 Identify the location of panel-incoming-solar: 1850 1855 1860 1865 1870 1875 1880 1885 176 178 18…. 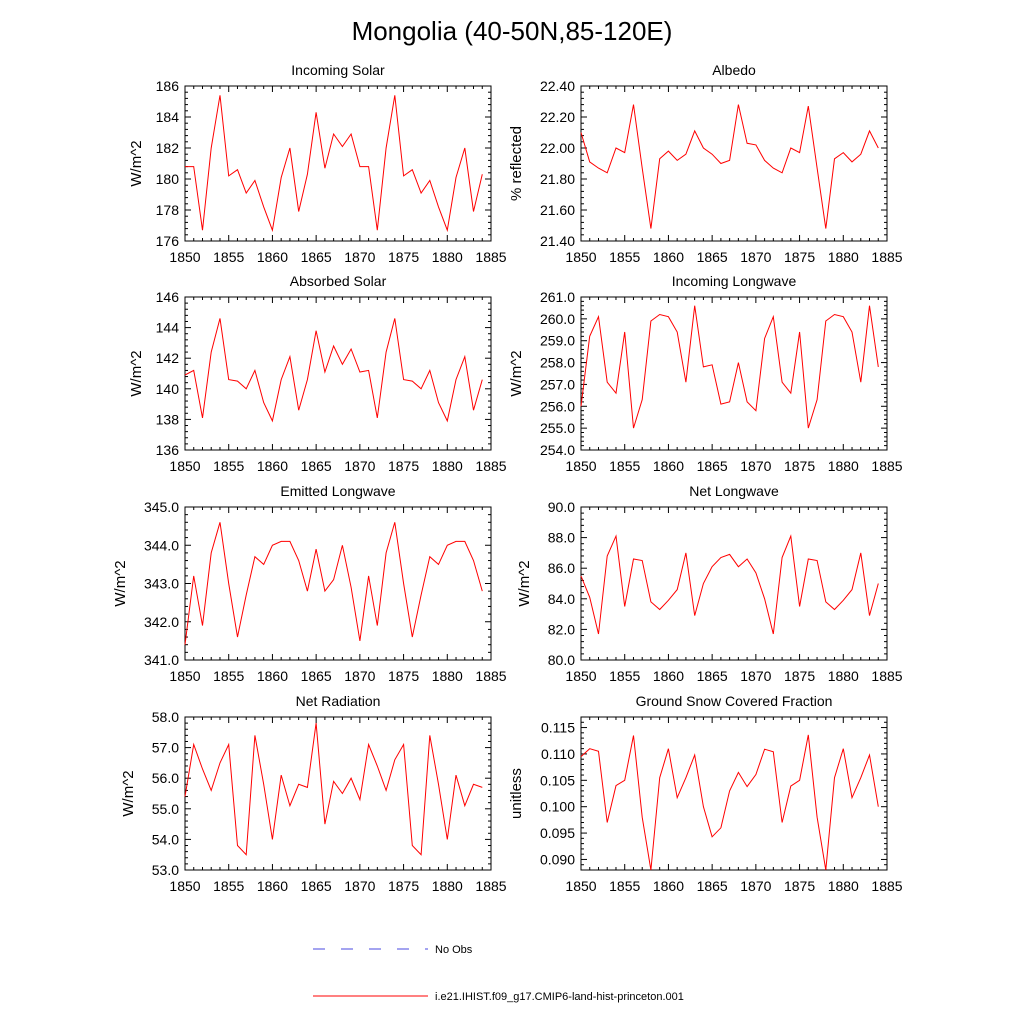
(317, 163).